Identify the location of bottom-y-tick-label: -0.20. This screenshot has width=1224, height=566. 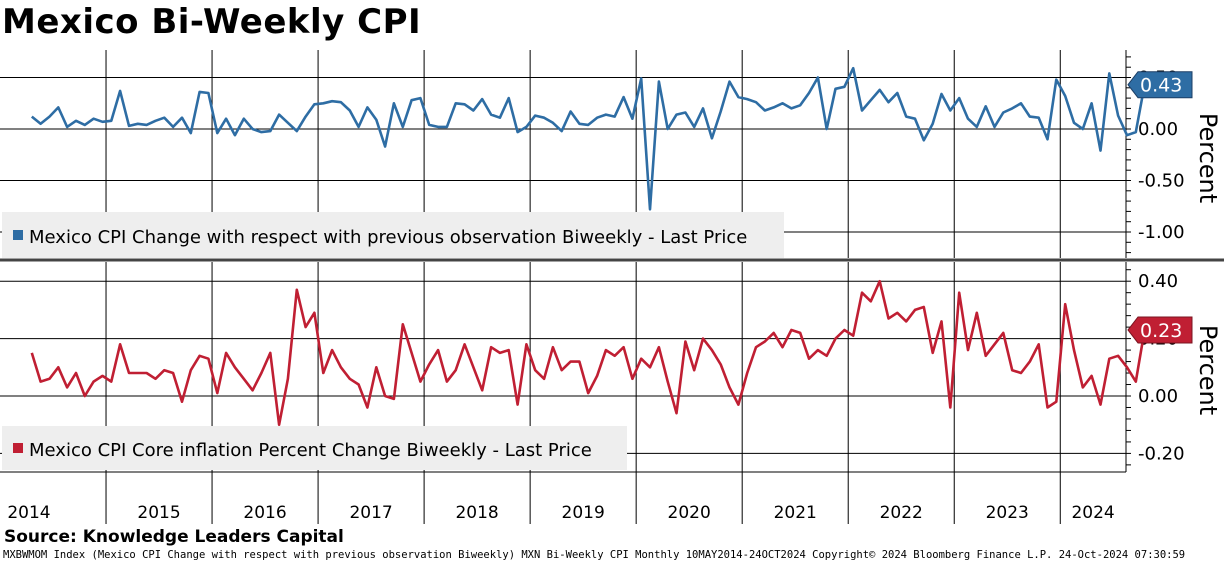
(1161, 453).